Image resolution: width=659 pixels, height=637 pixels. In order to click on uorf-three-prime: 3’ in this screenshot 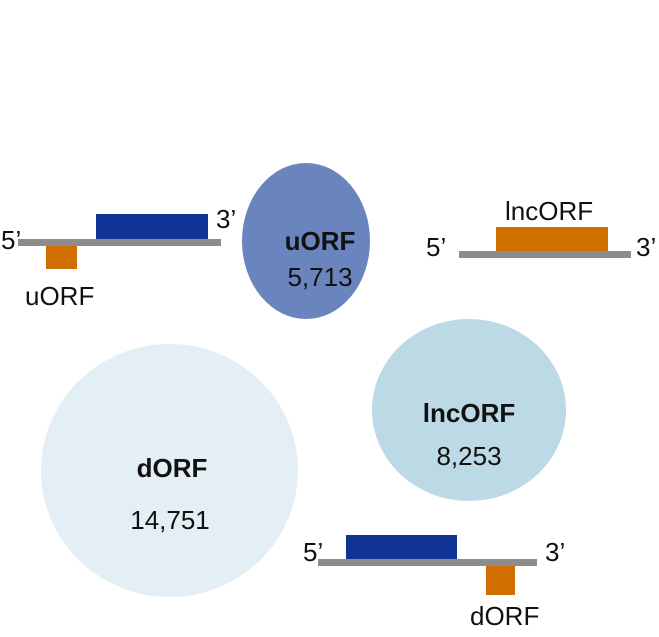, I will do `click(226, 219)`.